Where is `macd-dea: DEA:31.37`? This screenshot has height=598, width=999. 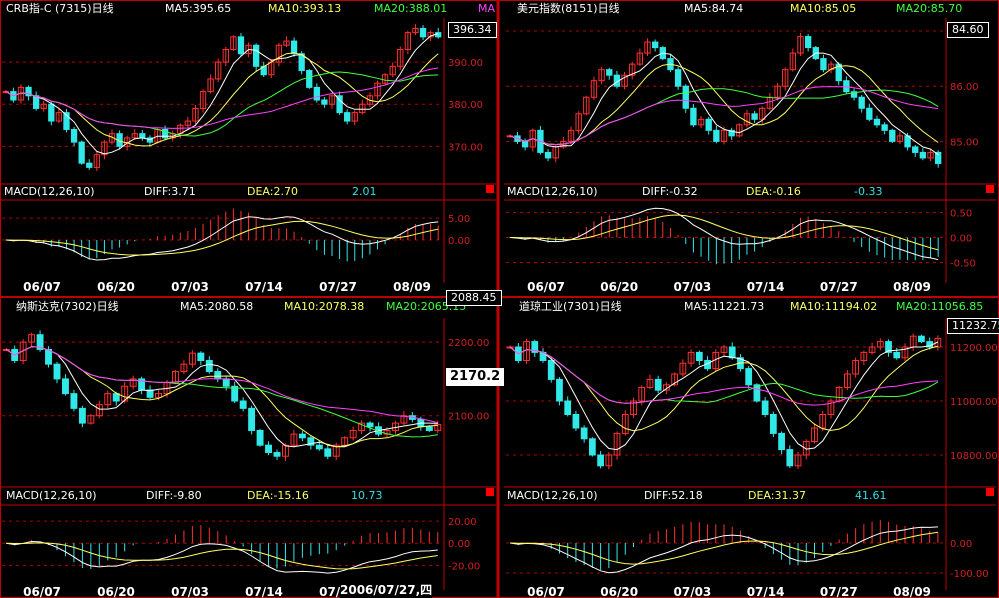
macd-dea: DEA:31.37 is located at coordinates (777, 495).